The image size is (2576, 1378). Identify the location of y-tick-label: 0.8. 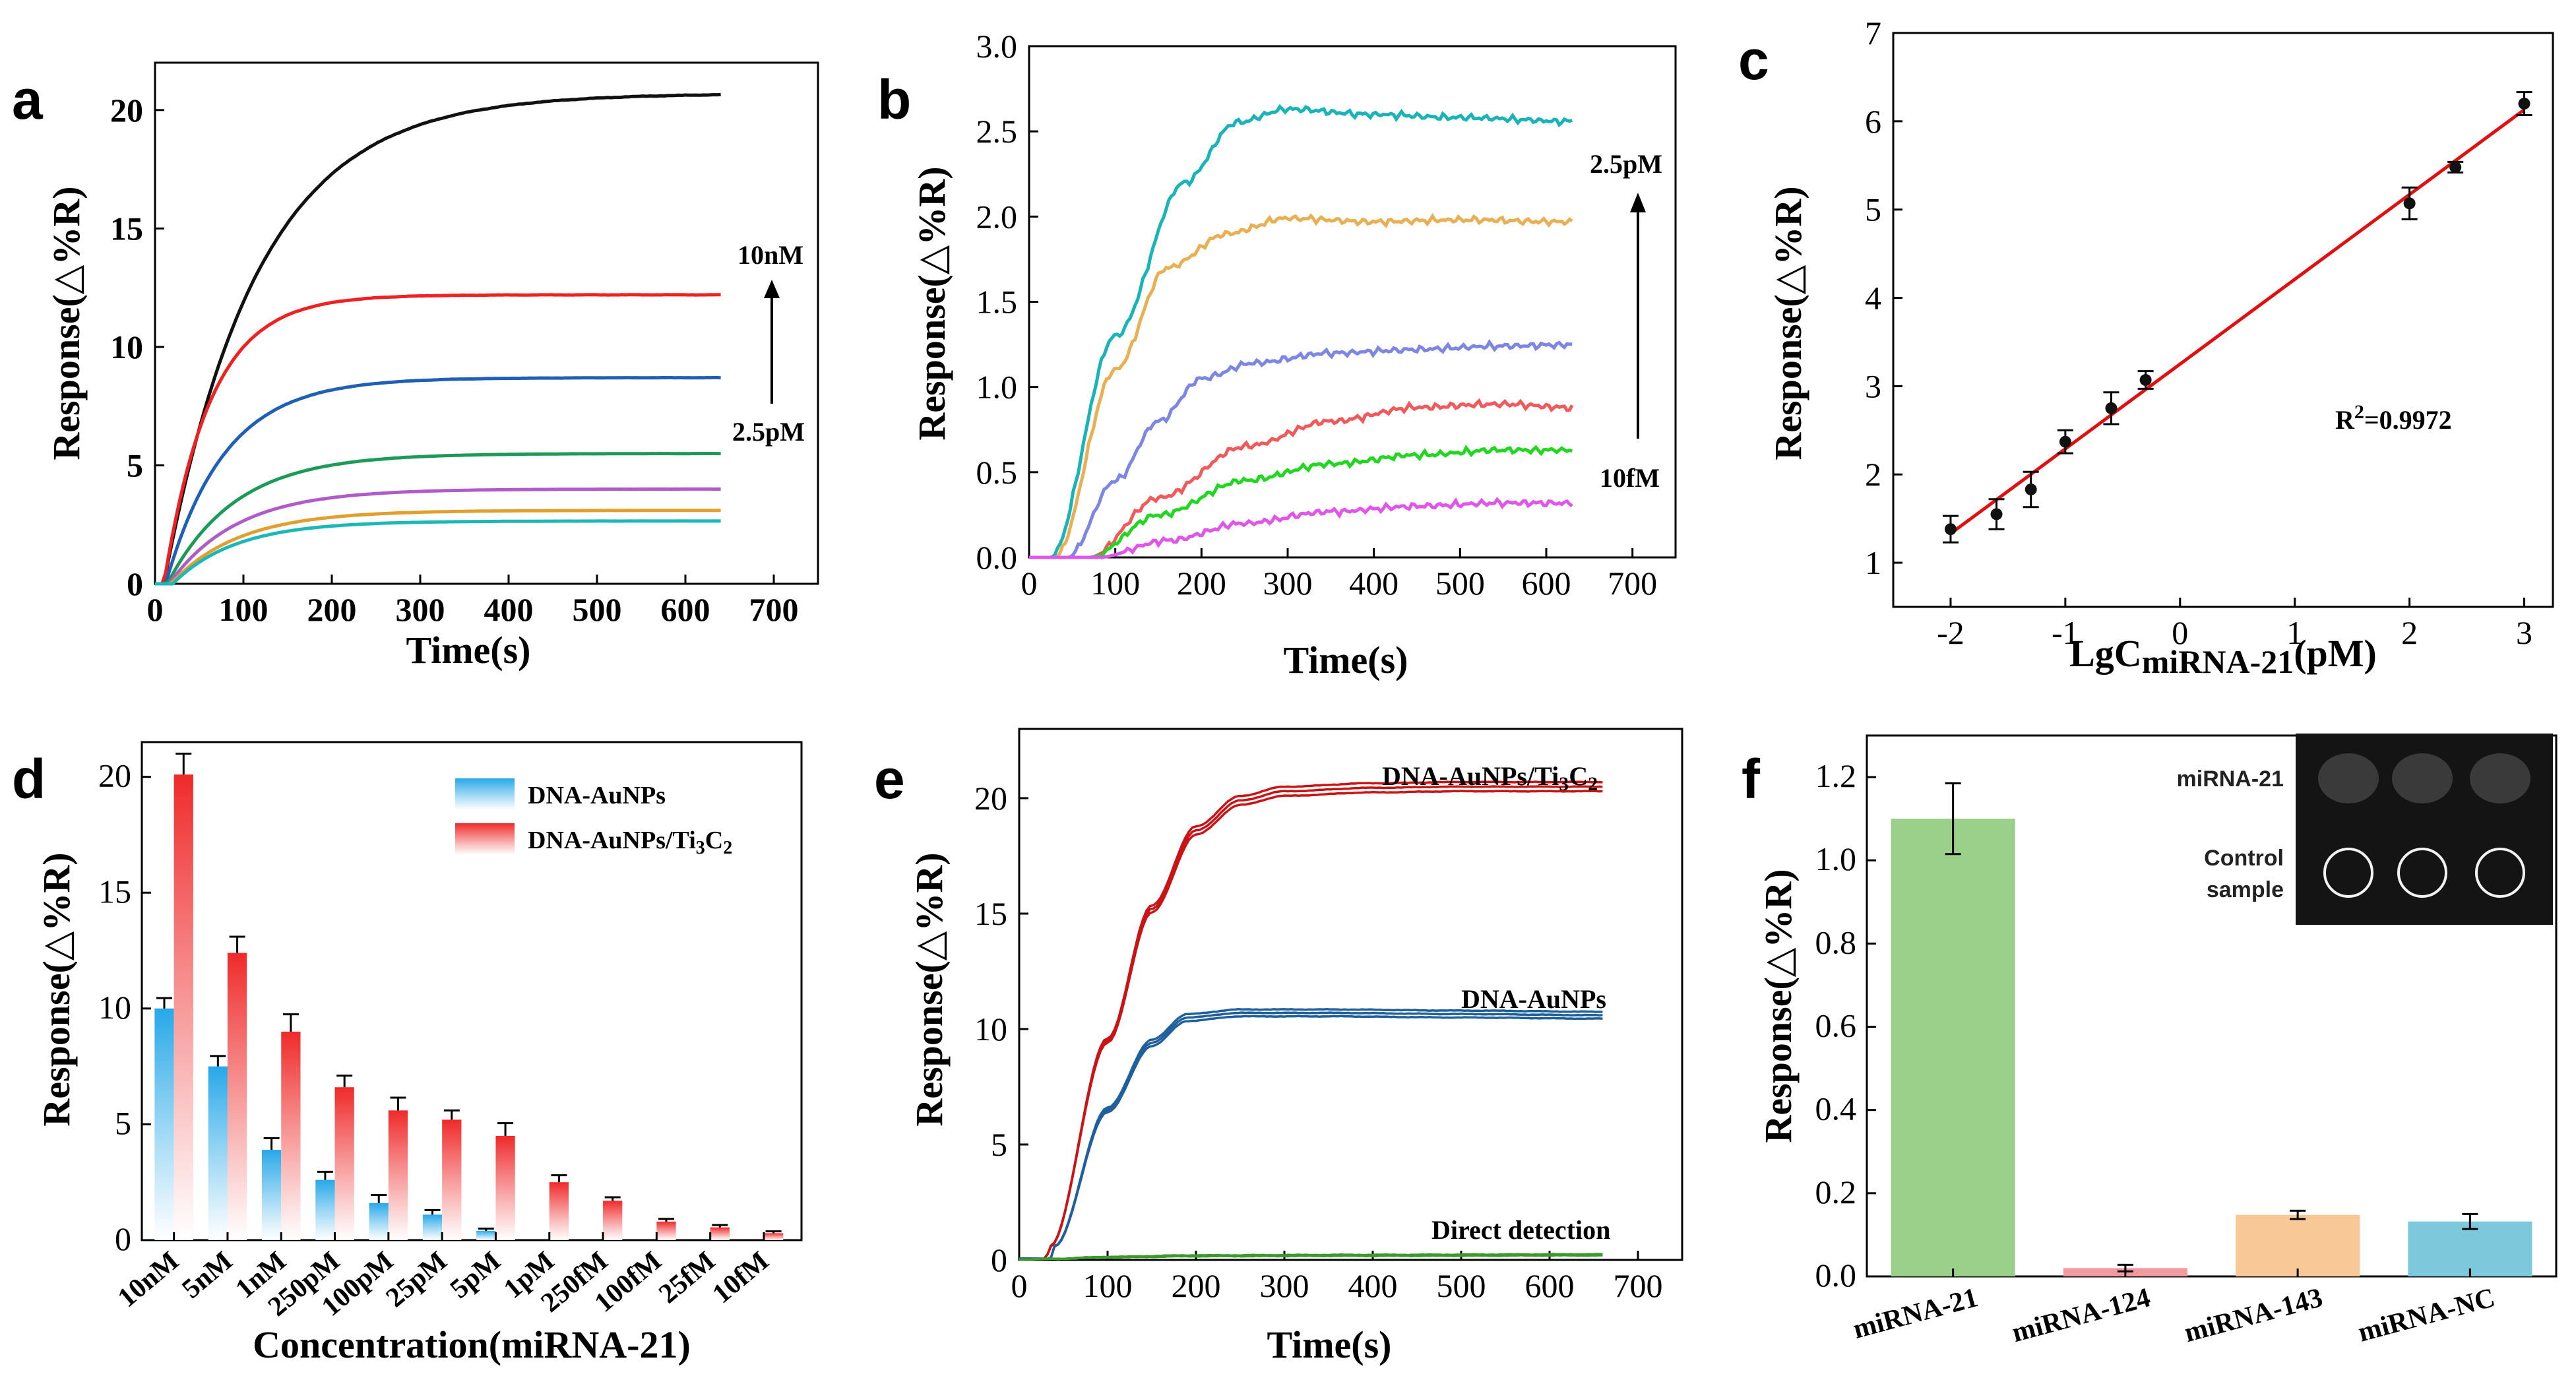
(1836, 942).